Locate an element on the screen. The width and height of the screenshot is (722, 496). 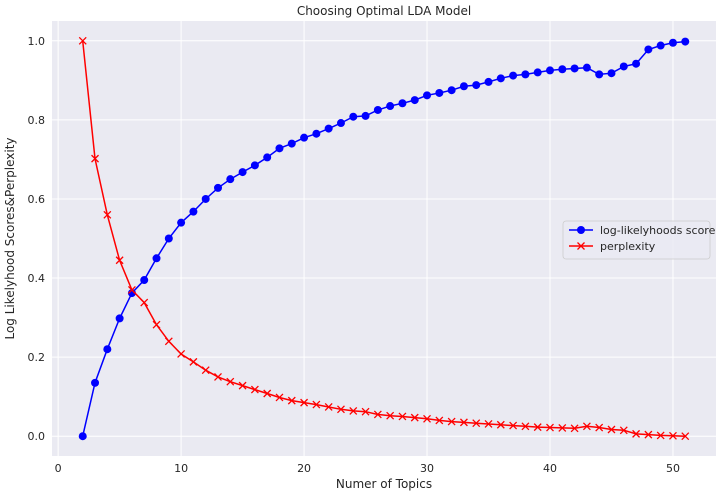
y-tick-label: 1.0 is located at coordinates (37, 41).